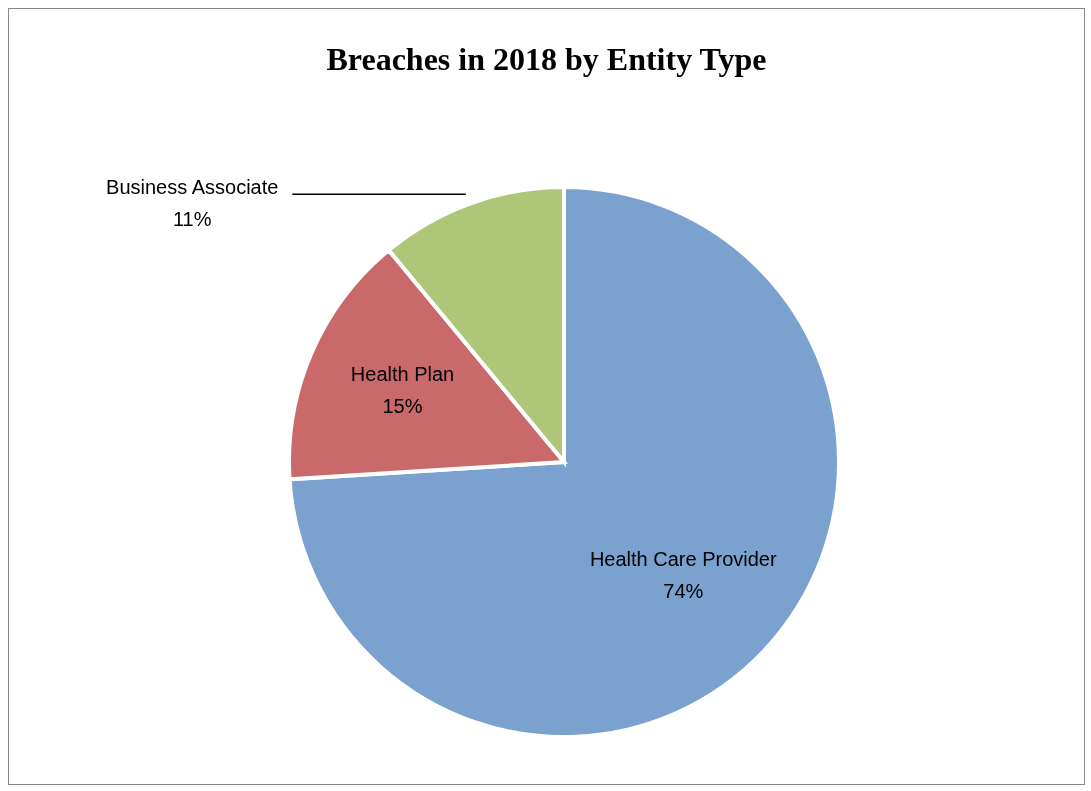  What do you see at coordinates (402, 374) in the screenshot?
I see `slice-label: Health Plan` at bounding box center [402, 374].